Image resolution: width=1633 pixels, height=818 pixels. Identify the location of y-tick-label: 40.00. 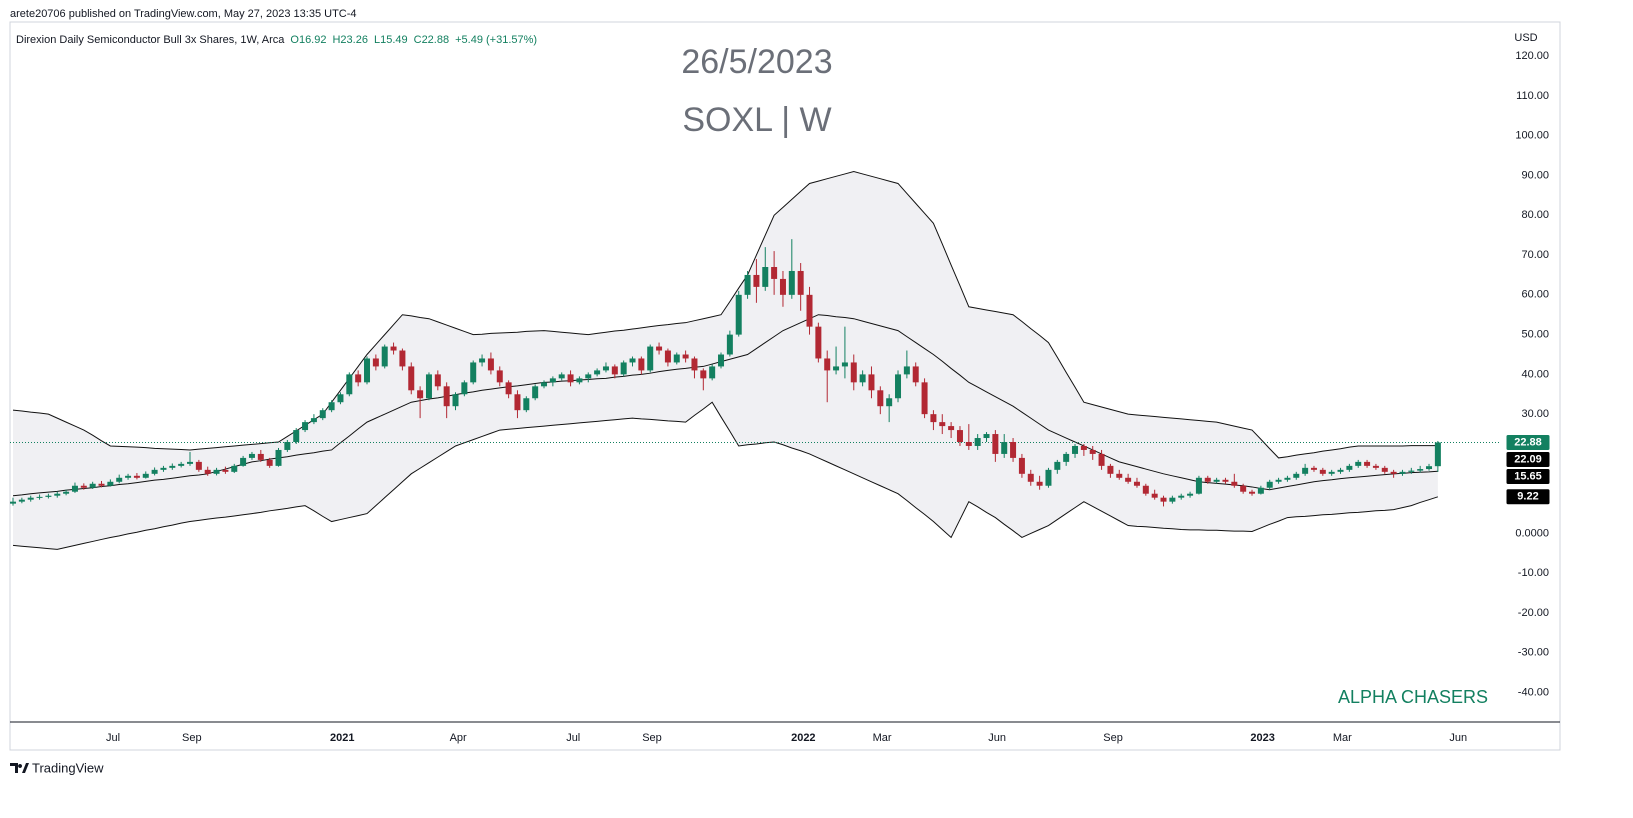
(1535, 374).